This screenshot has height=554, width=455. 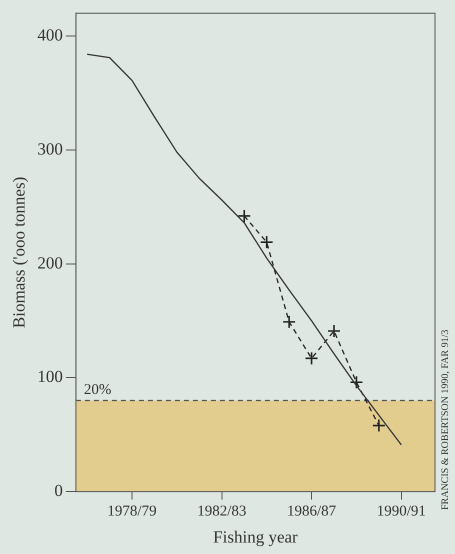 What do you see at coordinates (401, 512) in the screenshot?
I see `x-tick-label: 1990/91` at bounding box center [401, 512].